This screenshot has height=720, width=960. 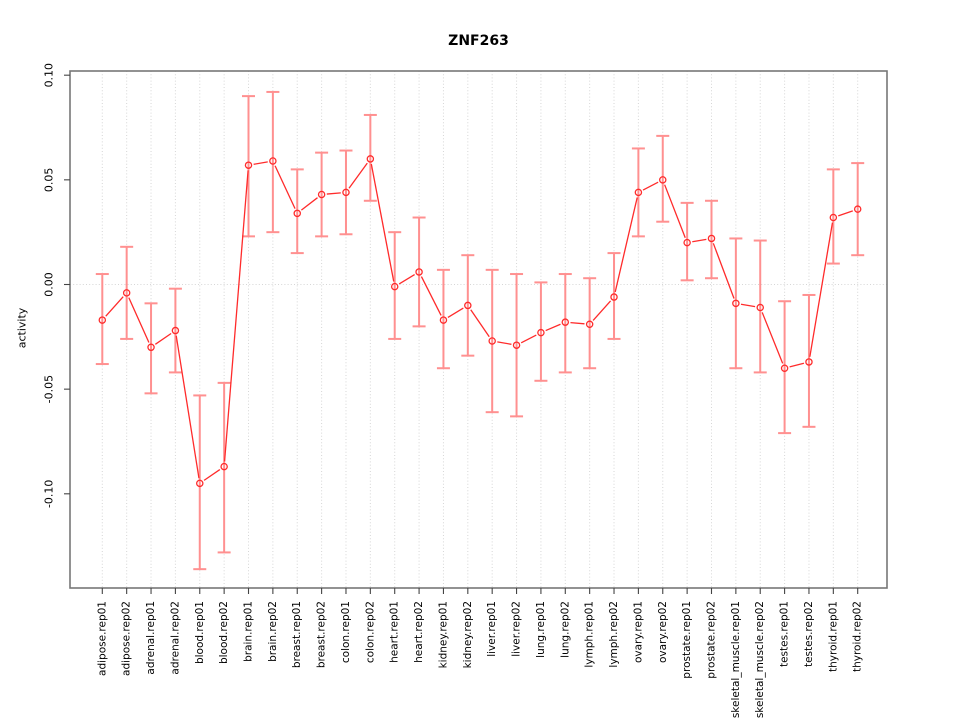 I want to click on x-tick-label: brain.rep02, so click(x=273, y=631).